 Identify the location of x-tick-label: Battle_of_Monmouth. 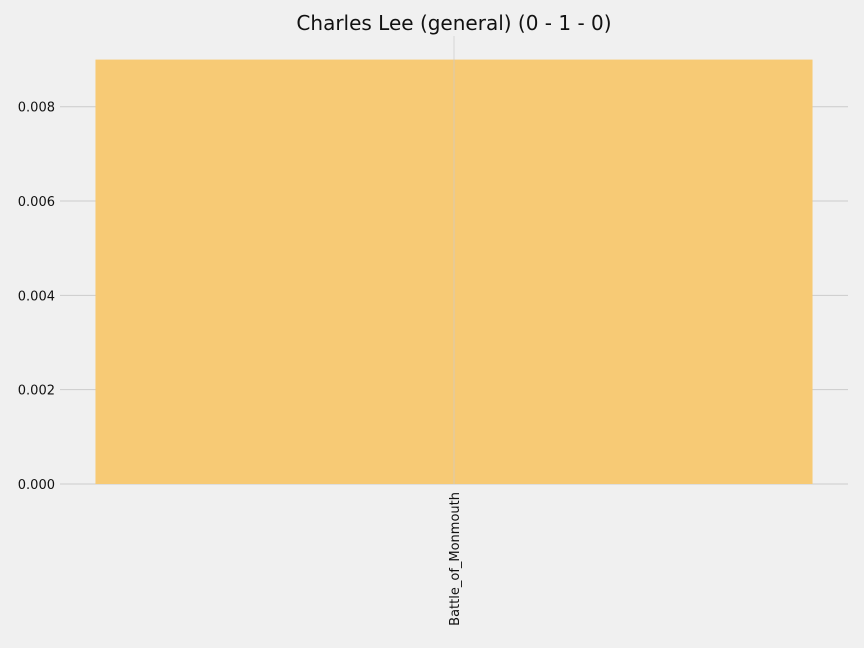
(455, 559).